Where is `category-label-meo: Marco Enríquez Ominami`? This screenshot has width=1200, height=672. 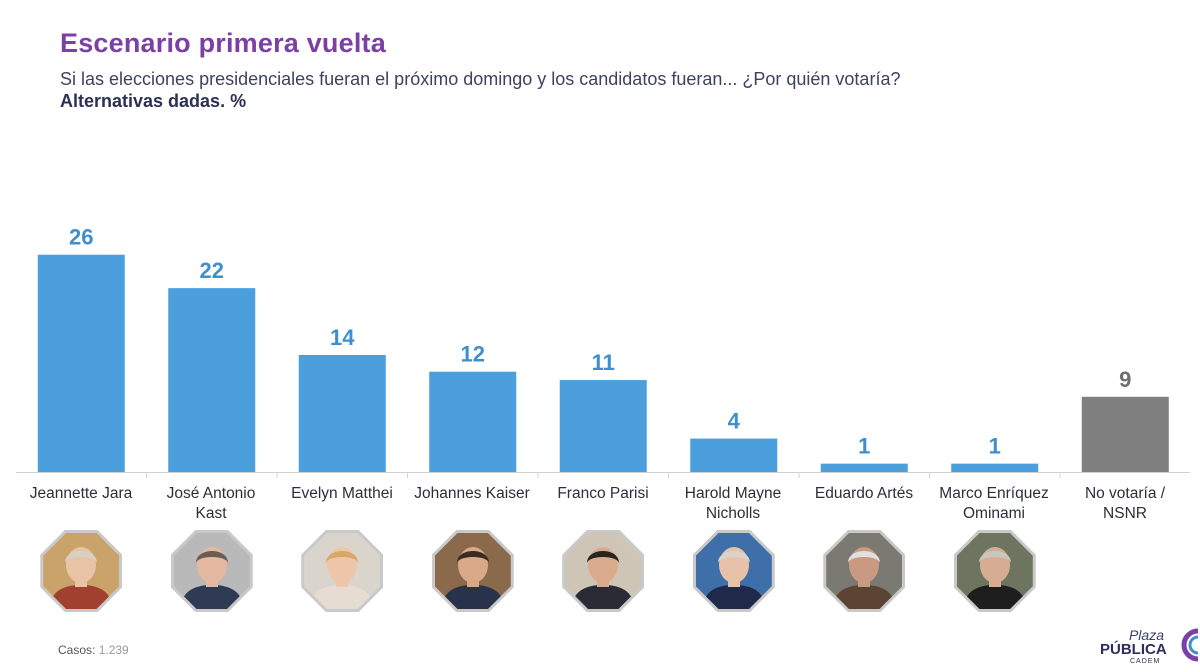 category-label-meo: Marco Enríquez Ominami is located at coordinates (994, 504).